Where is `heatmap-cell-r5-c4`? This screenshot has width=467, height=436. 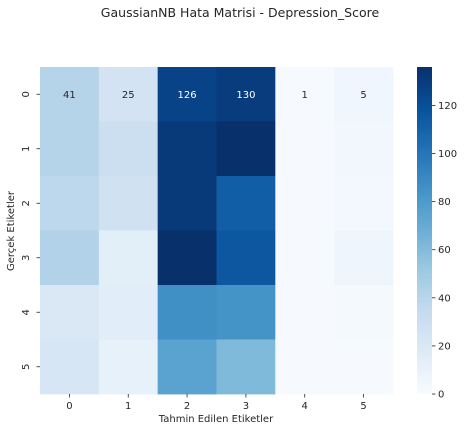 heatmap-cell-r5-c4 is located at coordinates (305, 367).